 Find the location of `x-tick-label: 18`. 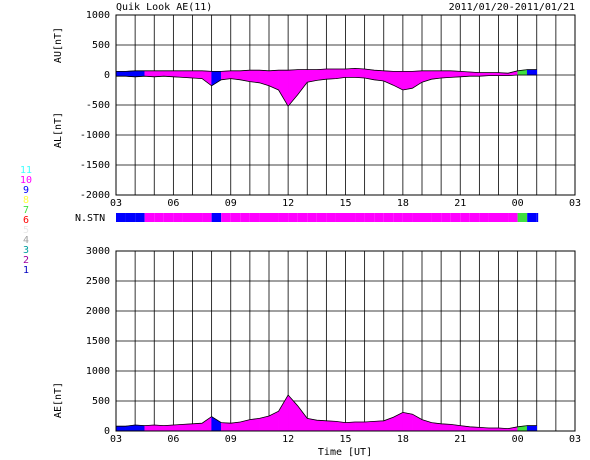

x-tick-label: 18 is located at coordinates (403, 203).